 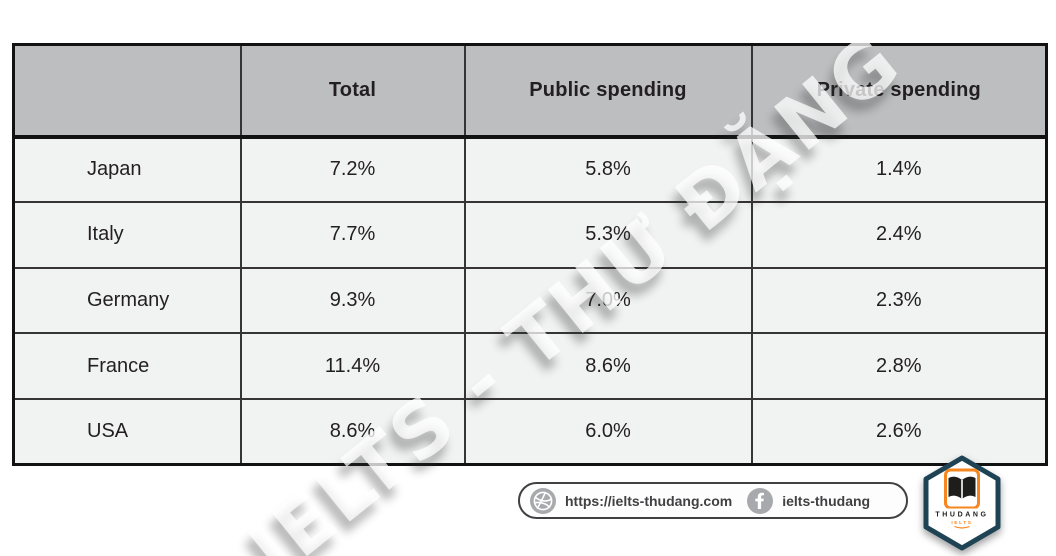 I want to click on logo-title: THUDANG, so click(x=961, y=515).